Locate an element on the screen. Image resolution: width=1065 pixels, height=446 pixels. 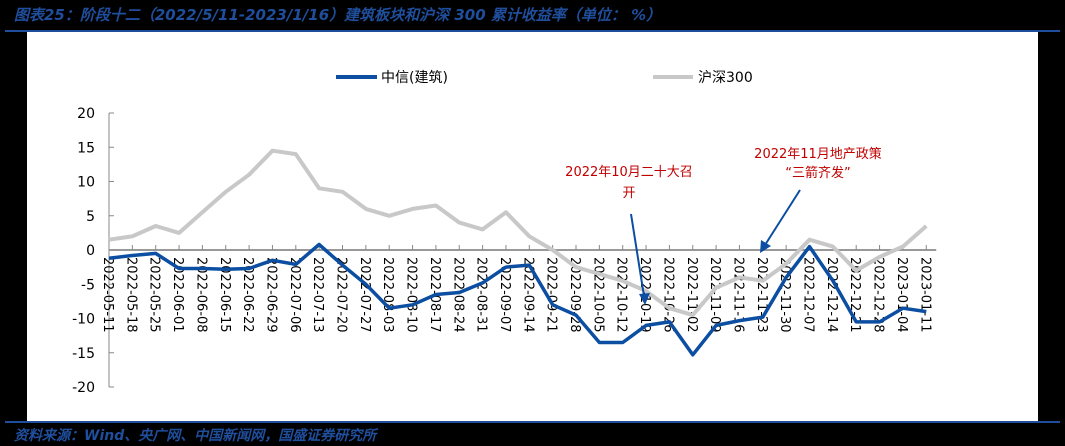
y-tick-label: 5 is located at coordinates (90, 217).